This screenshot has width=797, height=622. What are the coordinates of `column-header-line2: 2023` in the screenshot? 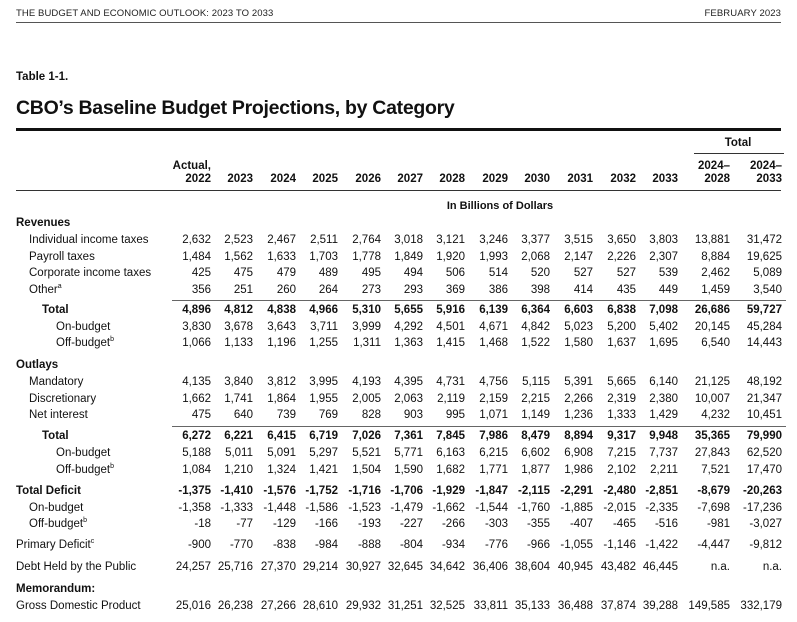 It's located at (240, 179).